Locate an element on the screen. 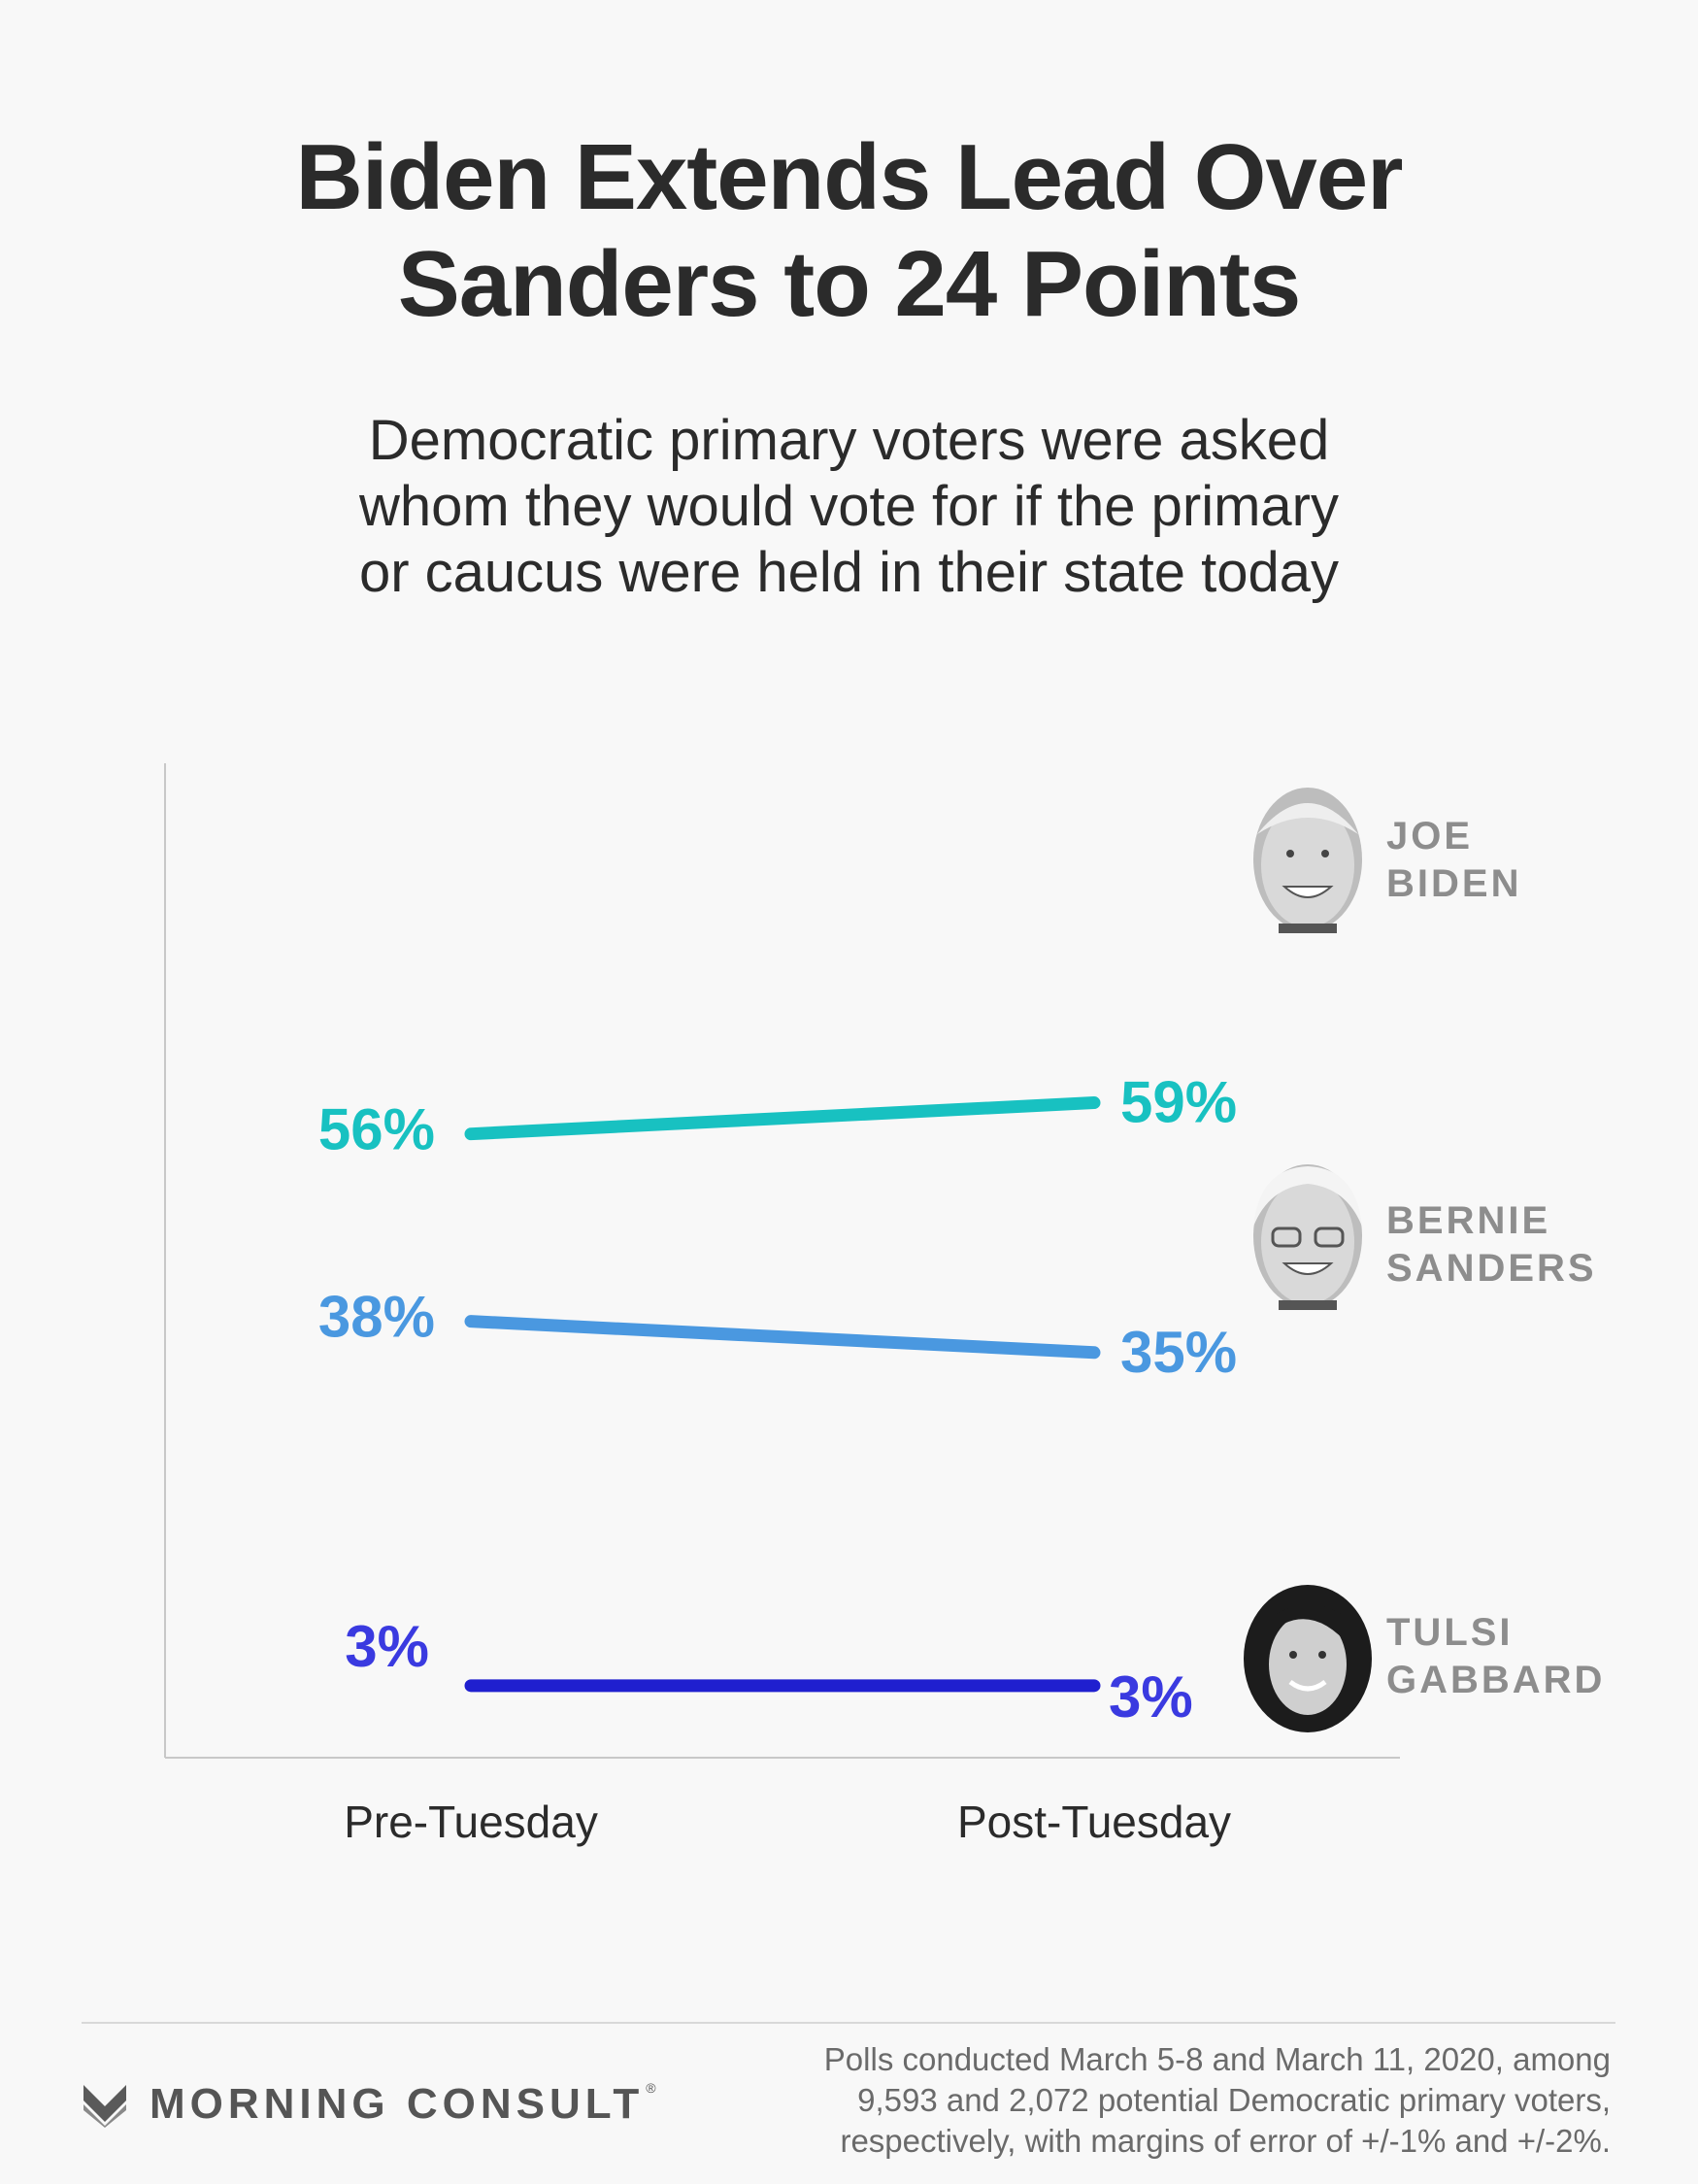 This screenshot has width=1698, height=2184. brand: MORNING CONSULT ® is located at coordinates (369, 2104).